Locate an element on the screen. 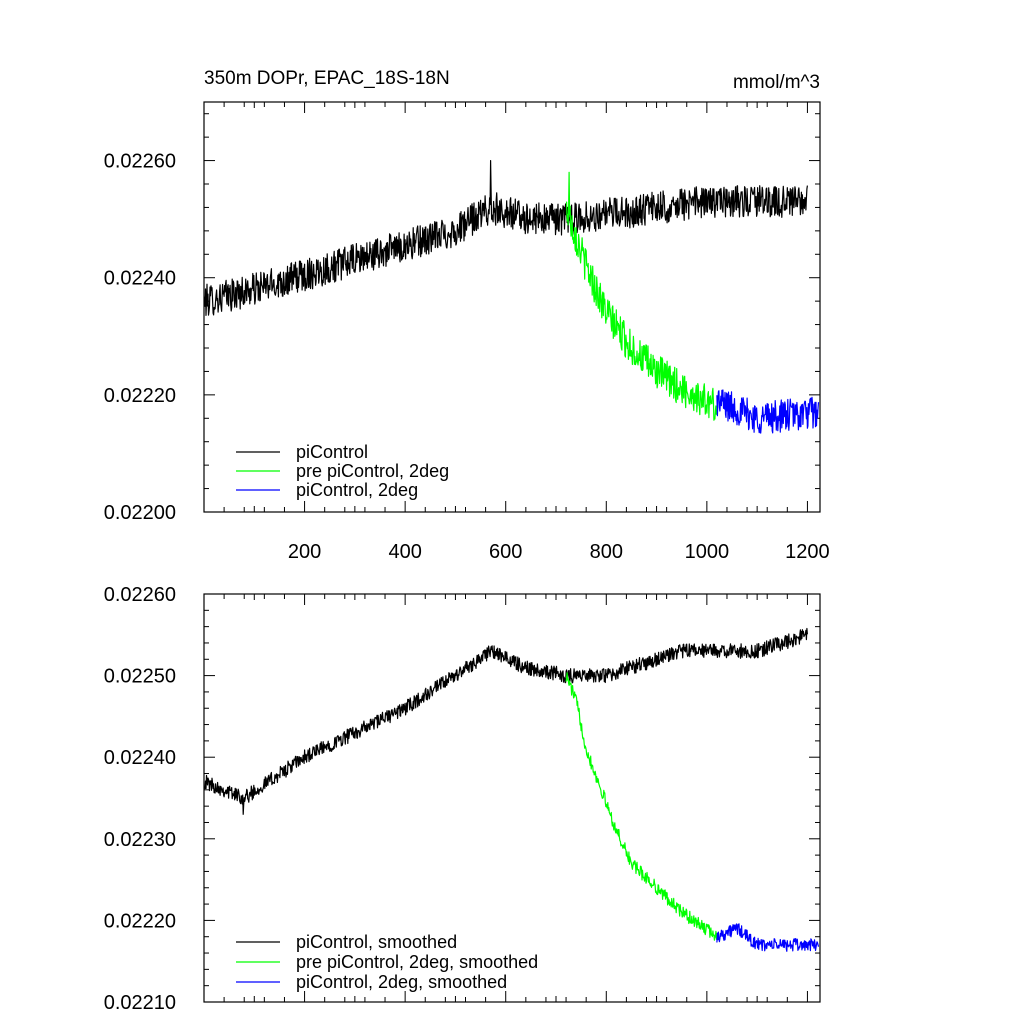 Image resolution: width=1024 pixels, height=1024 pixels. legend-label: piControl, 2deg, smoothed is located at coordinates (401, 982).